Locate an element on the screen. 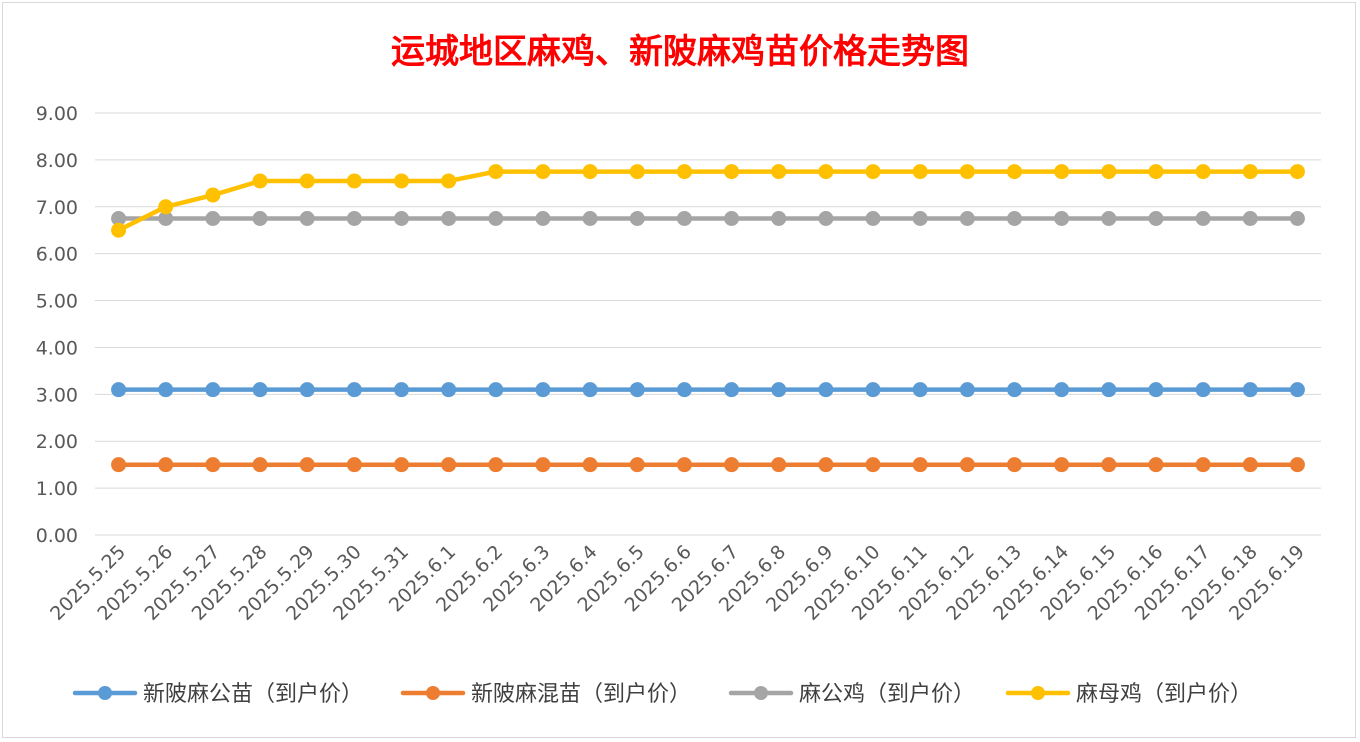 The height and width of the screenshot is (742, 1360). chart-title: 运城地区麻鸡、新陂麻鸡苗价格走势图 is located at coordinates (680, 52).